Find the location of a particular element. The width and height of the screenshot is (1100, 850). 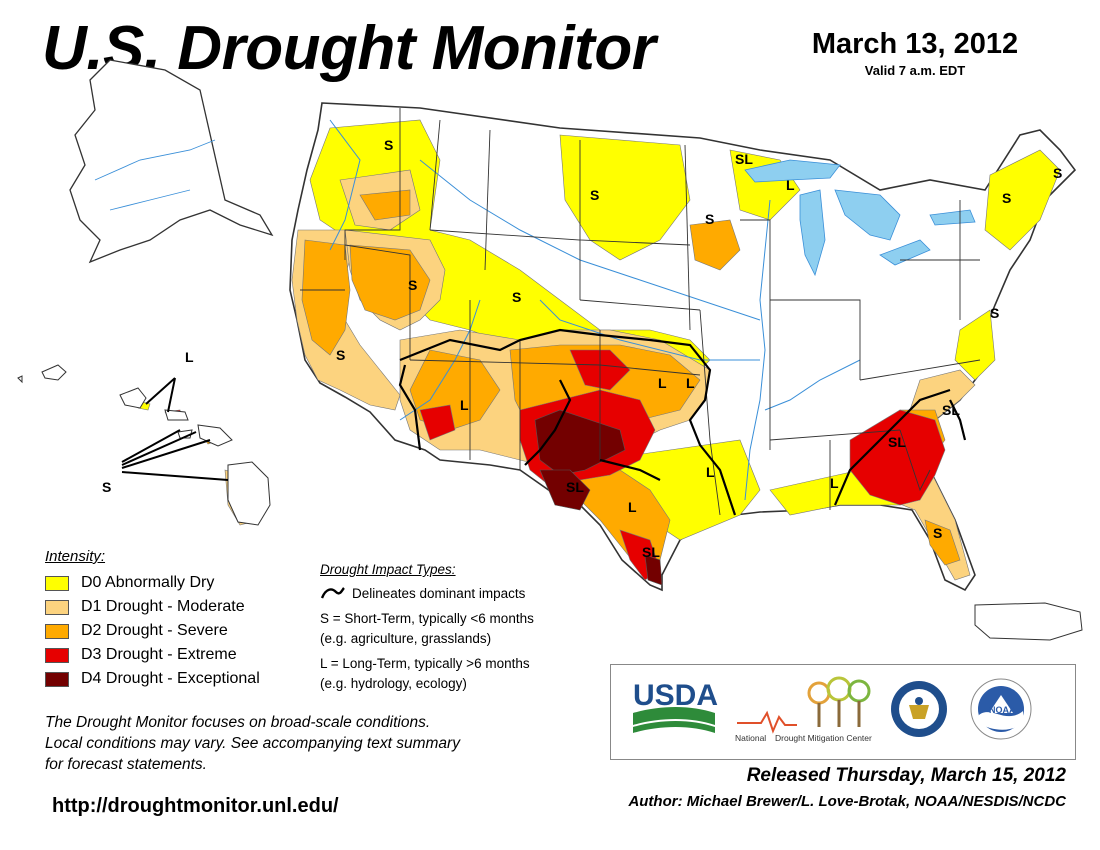

alaska-land is located at coordinates (171, 161).